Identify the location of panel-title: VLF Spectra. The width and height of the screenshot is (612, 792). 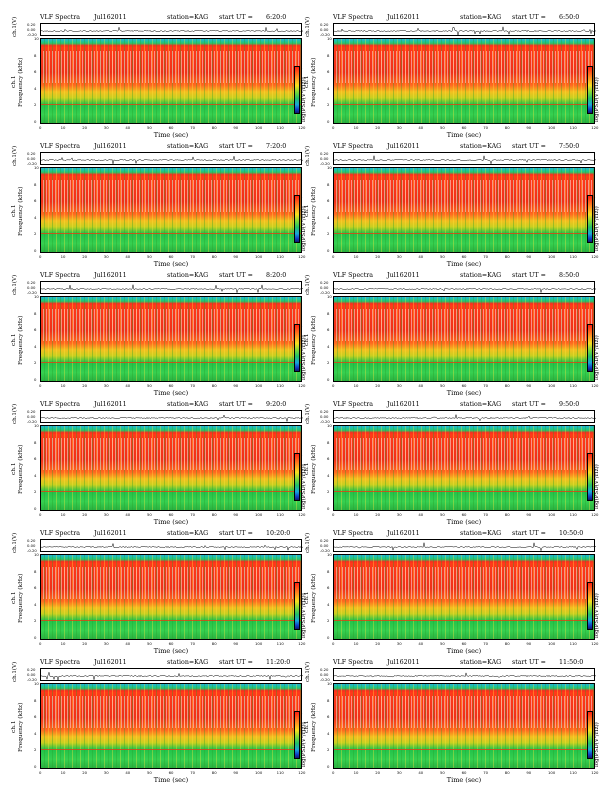
(353, 275).